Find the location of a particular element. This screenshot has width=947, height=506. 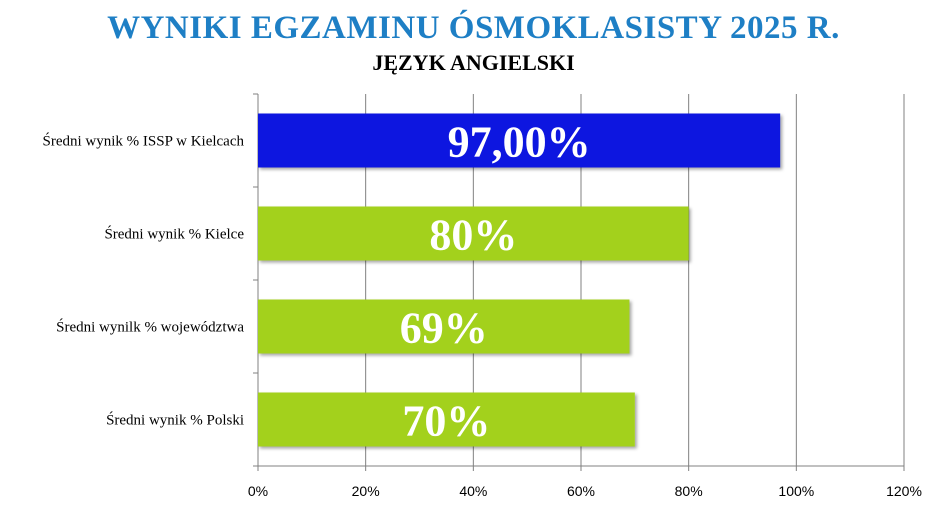

chart-subtitle: JĘZYK ANGIELSKI is located at coordinates (473, 62).